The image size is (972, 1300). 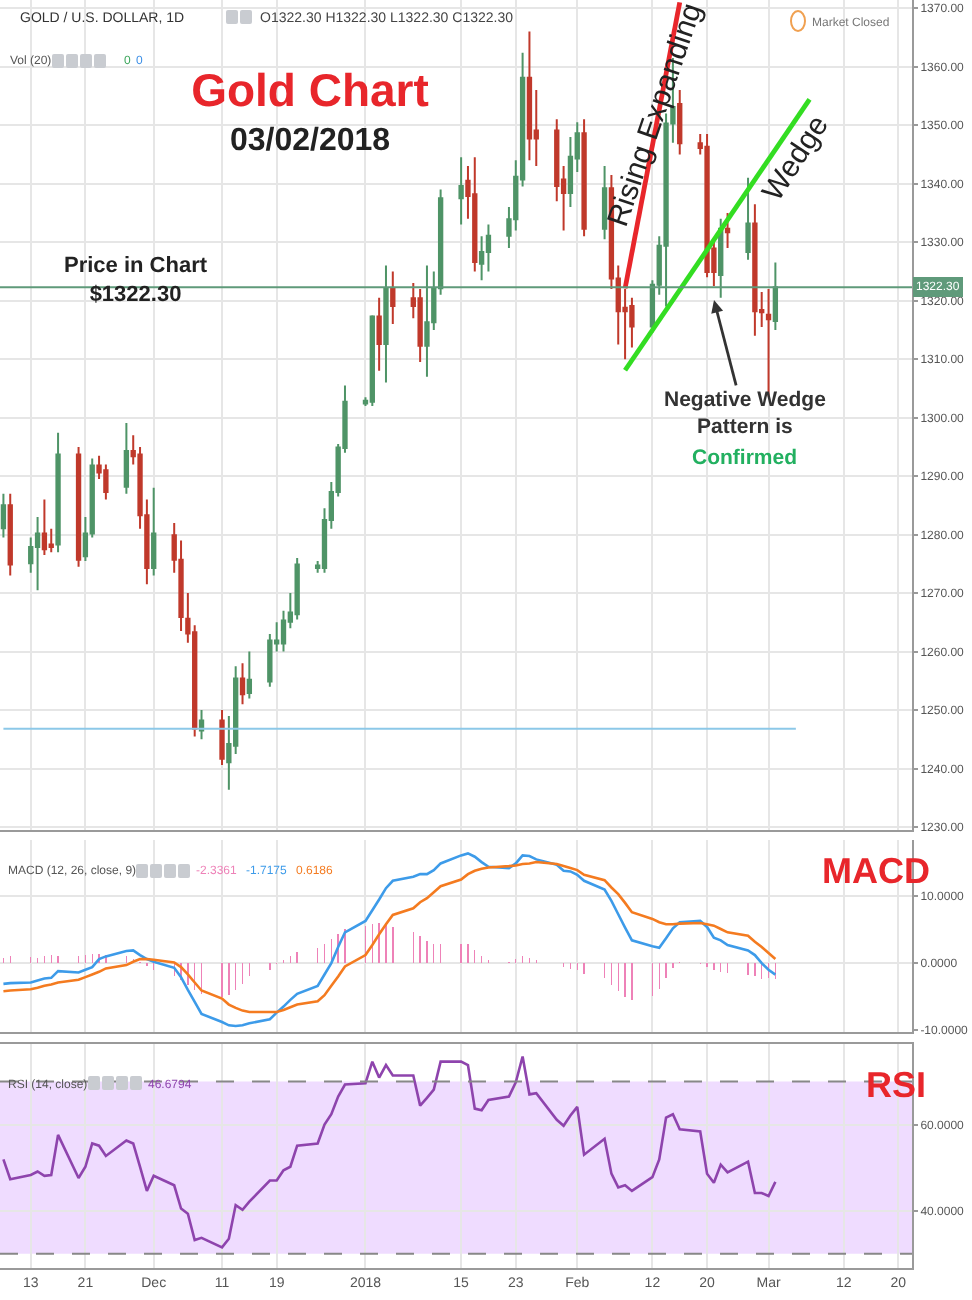 I want to click on text: RSI, so click(x=895, y=1084).